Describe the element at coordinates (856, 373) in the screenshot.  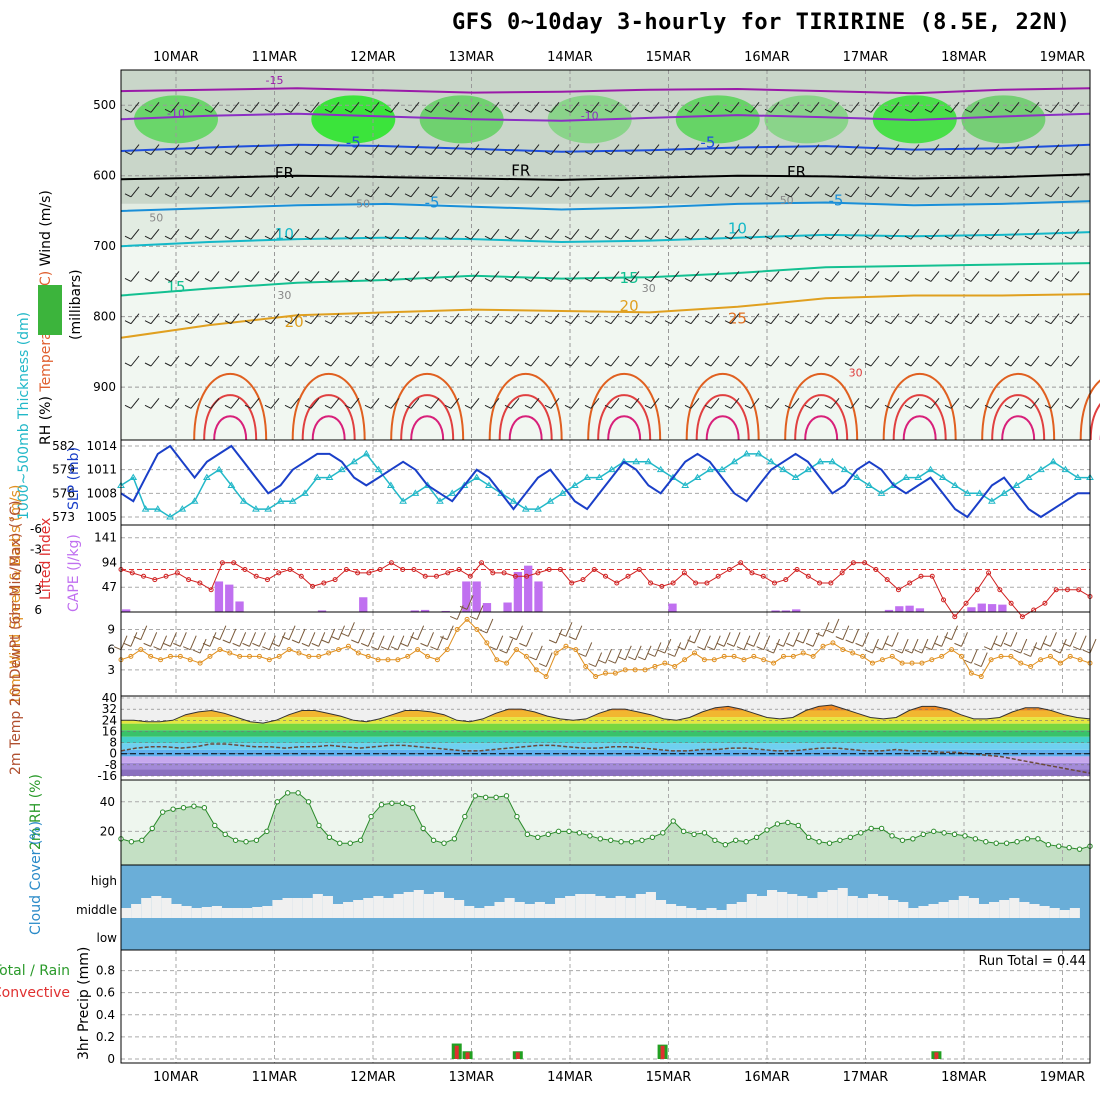
I see `contour-label: 30` at that location.